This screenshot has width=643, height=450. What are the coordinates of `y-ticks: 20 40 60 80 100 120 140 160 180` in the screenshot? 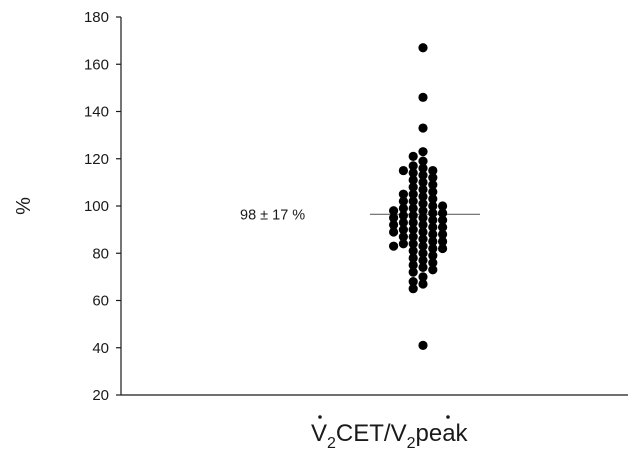 It's located at (102, 206).